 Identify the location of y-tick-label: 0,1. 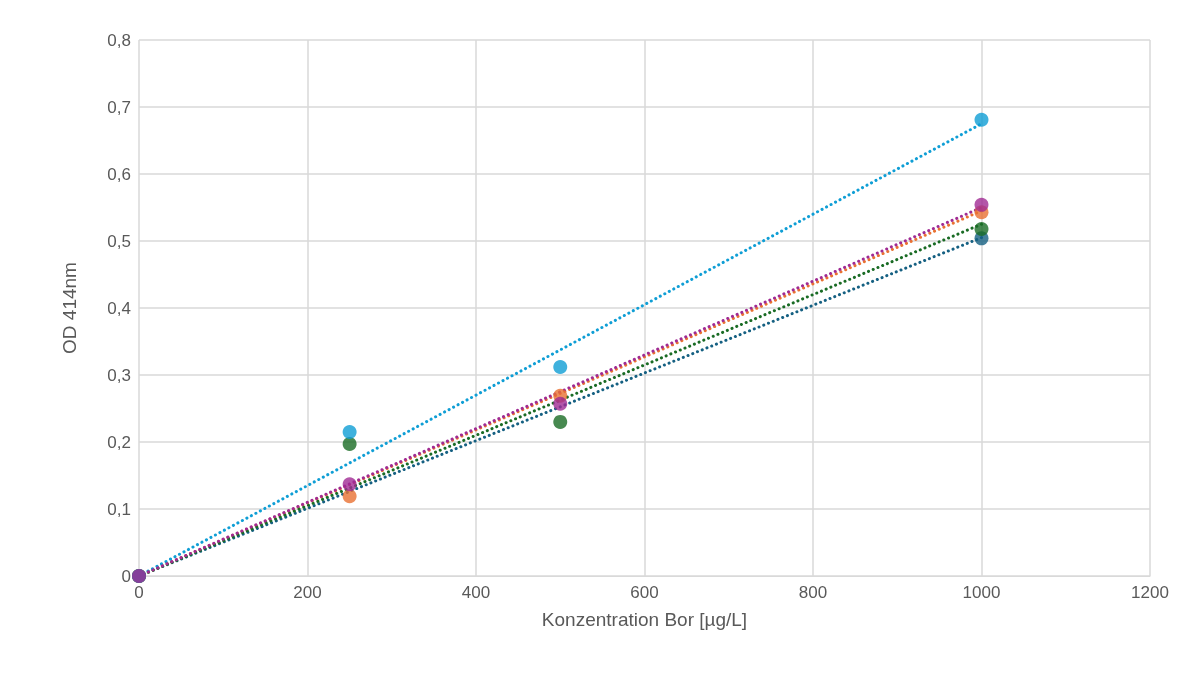
(119, 509).